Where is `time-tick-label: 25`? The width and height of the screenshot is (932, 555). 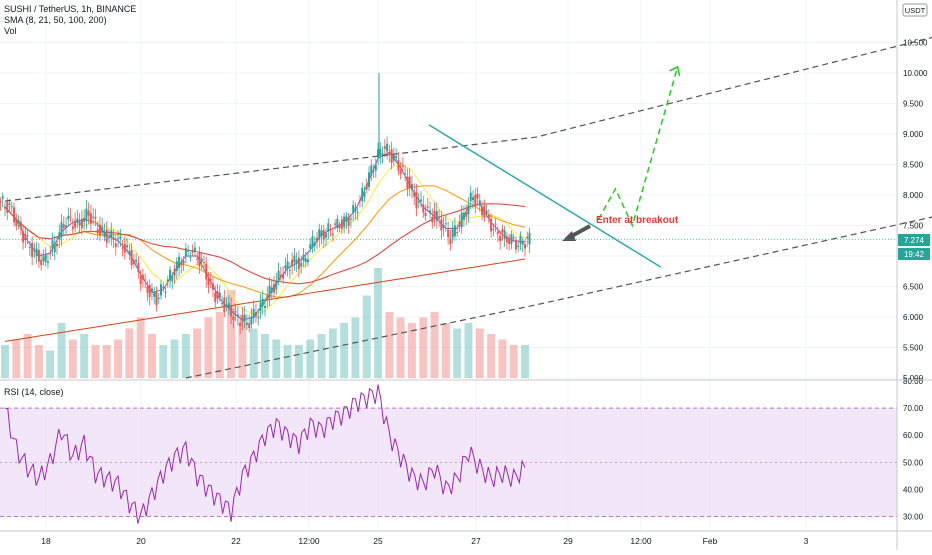 time-tick-label: 25 is located at coordinates (378, 541).